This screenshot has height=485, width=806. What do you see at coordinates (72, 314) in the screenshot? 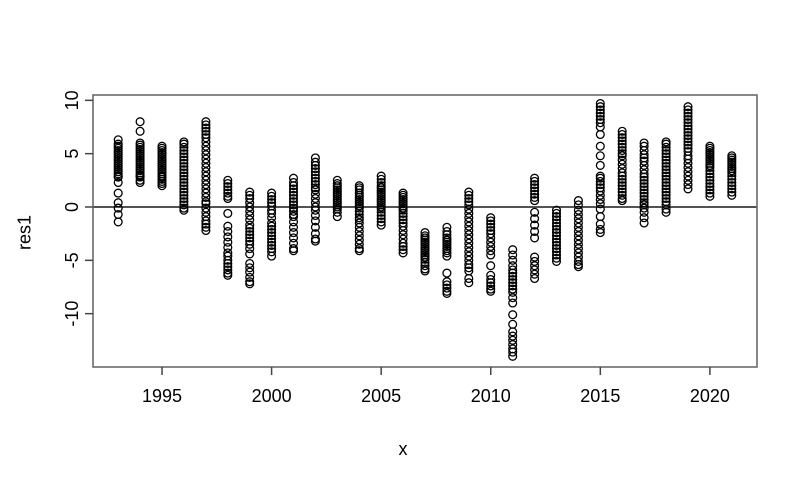
I see `y-tick-label: -10` at bounding box center [72, 314].